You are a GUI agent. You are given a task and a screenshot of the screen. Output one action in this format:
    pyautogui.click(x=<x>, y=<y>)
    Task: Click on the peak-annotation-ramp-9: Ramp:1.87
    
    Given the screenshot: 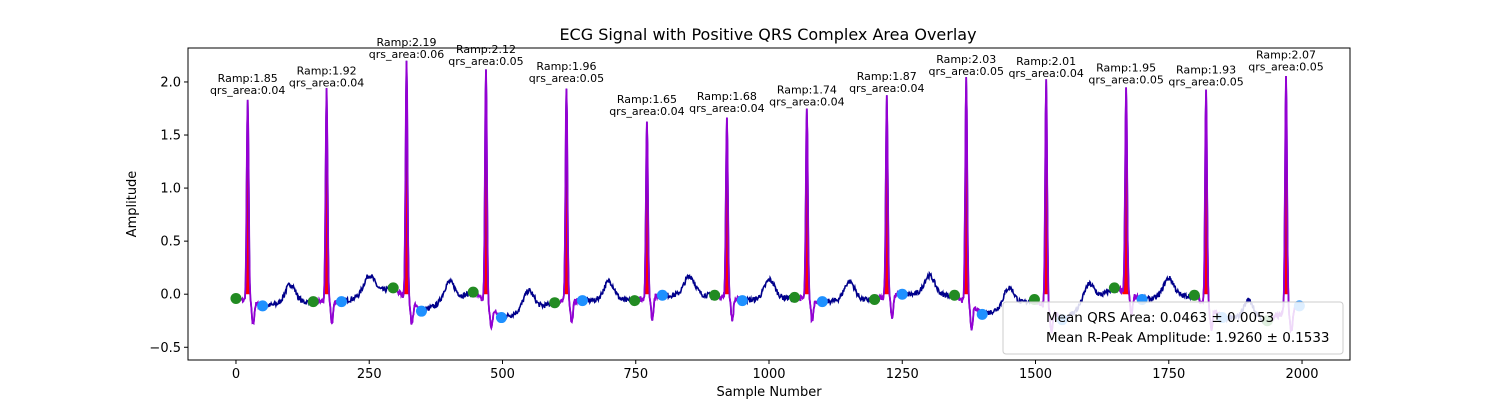 What is the action you would take?
    pyautogui.click(x=887, y=76)
    